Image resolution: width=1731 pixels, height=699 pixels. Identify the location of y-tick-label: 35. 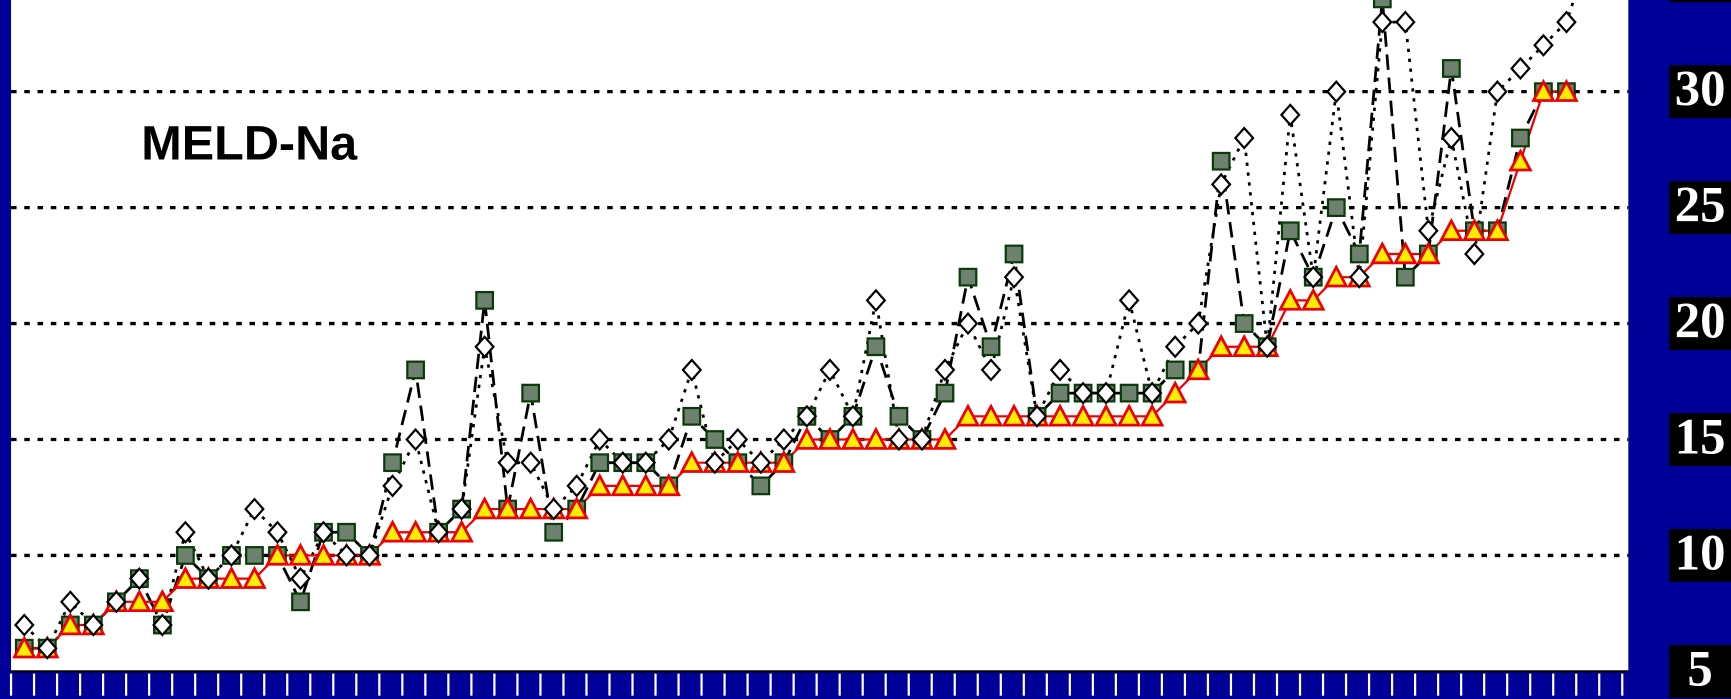
(1700, 0).